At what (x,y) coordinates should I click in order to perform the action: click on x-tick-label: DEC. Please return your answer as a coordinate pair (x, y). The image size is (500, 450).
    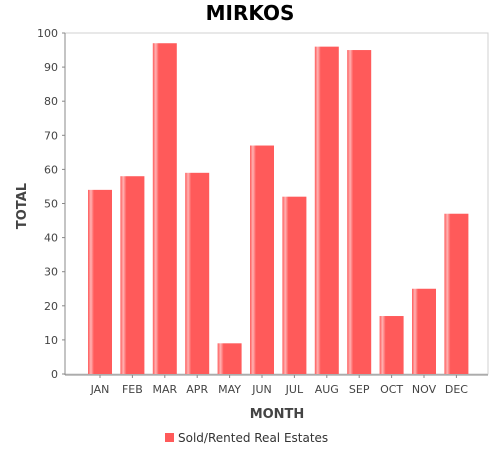
    Looking at the image, I should click on (456, 389).